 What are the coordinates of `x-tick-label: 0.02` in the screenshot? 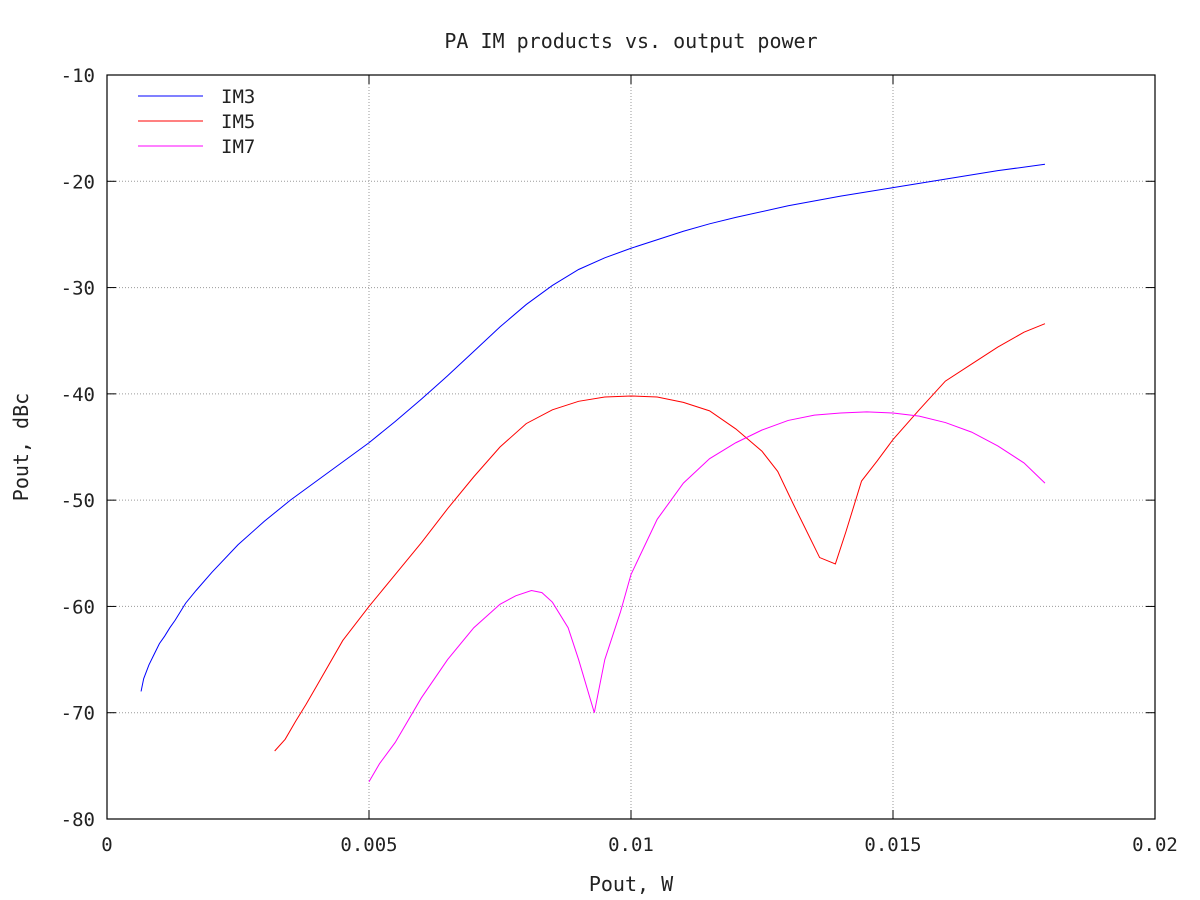 It's located at (1155, 845).